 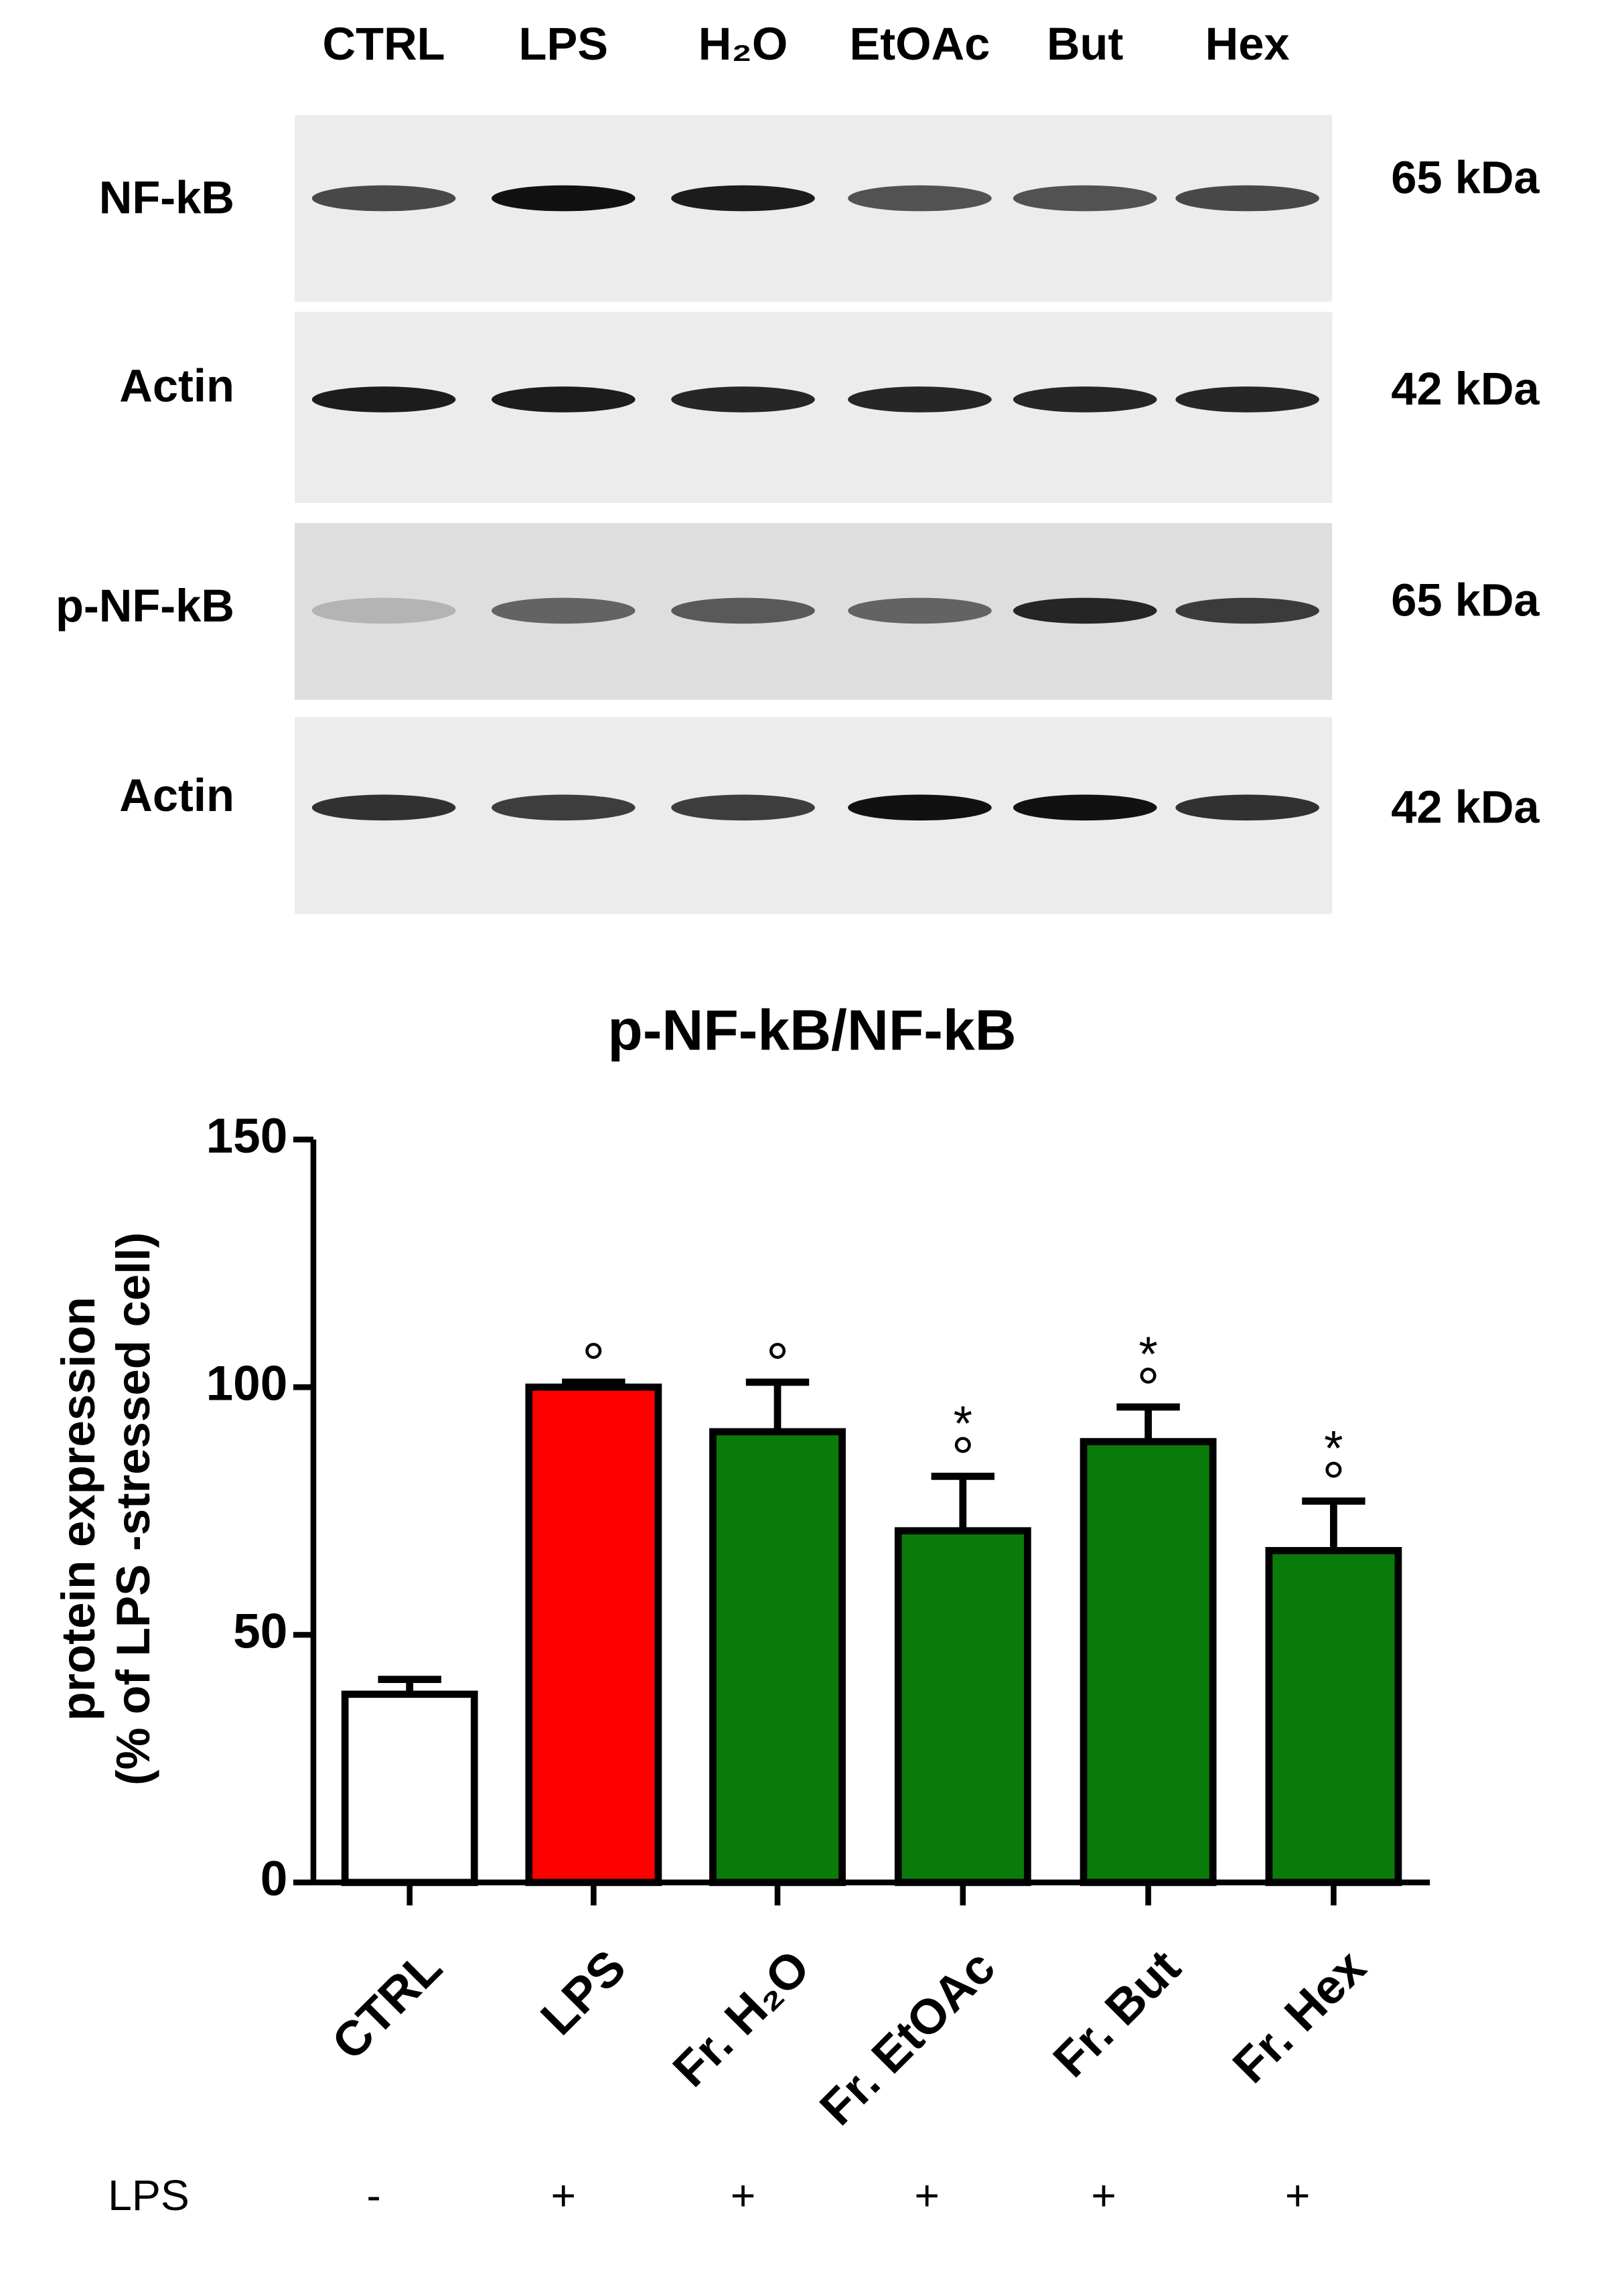 What do you see at coordinates (386, 2005) in the screenshot?
I see `x-tick-label: CTRL` at bounding box center [386, 2005].